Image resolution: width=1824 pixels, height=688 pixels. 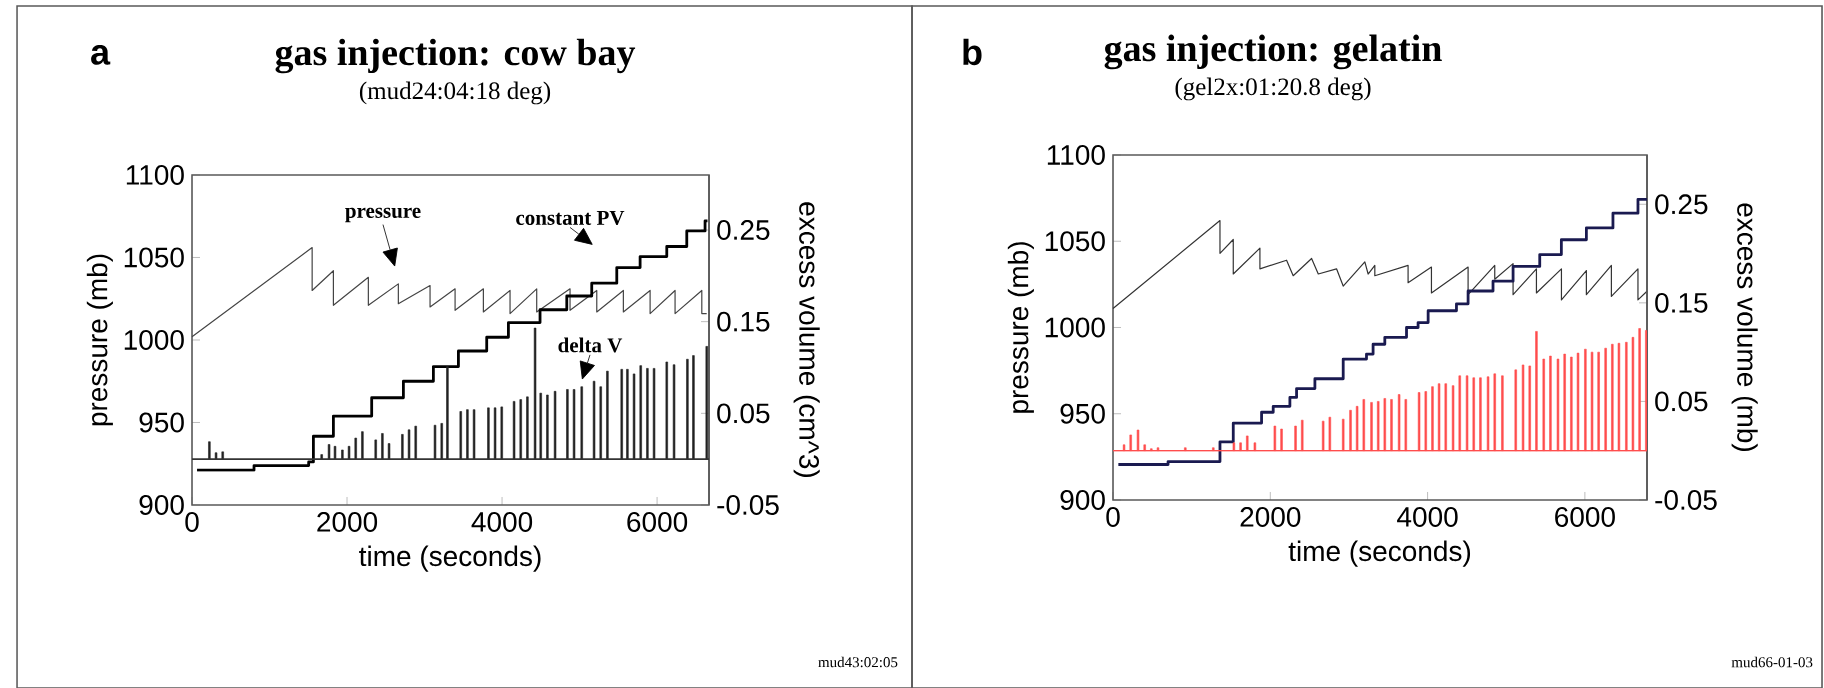 What do you see at coordinates (455, 56) in the screenshot?
I see `chart-title: gas injection: cow bay` at bounding box center [455, 56].